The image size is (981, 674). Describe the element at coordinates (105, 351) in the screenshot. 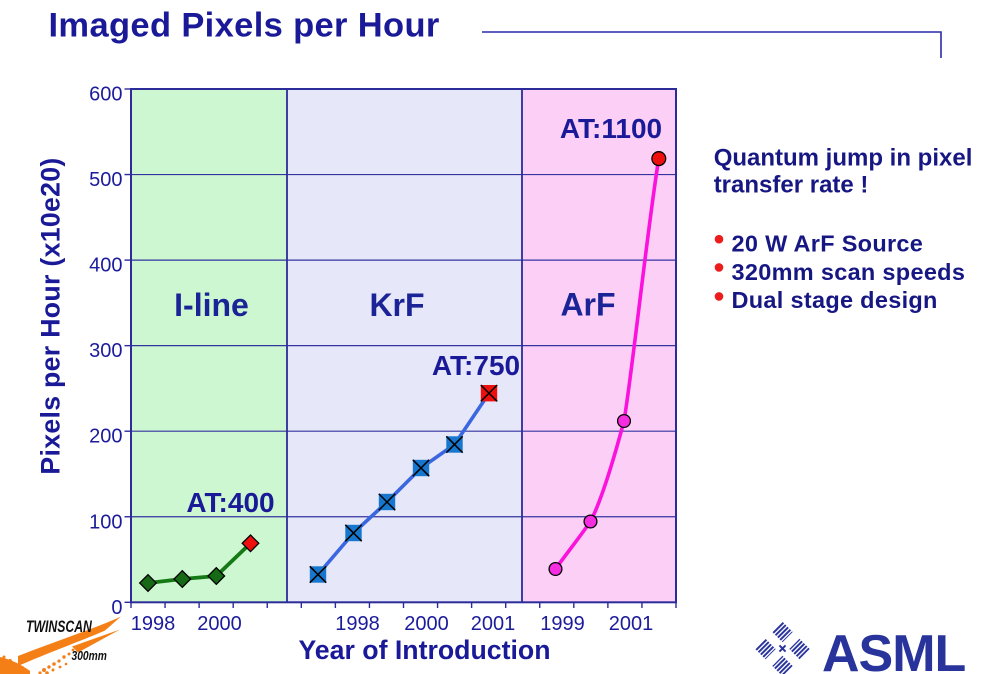

I see `svg-text: 300` at that location.